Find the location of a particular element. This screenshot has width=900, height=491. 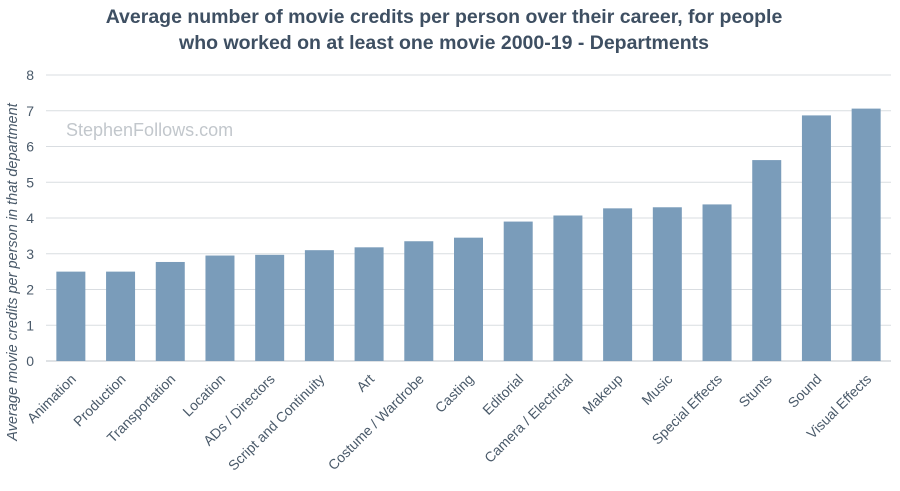

x-tick-label: Editorial is located at coordinates (502, 394).